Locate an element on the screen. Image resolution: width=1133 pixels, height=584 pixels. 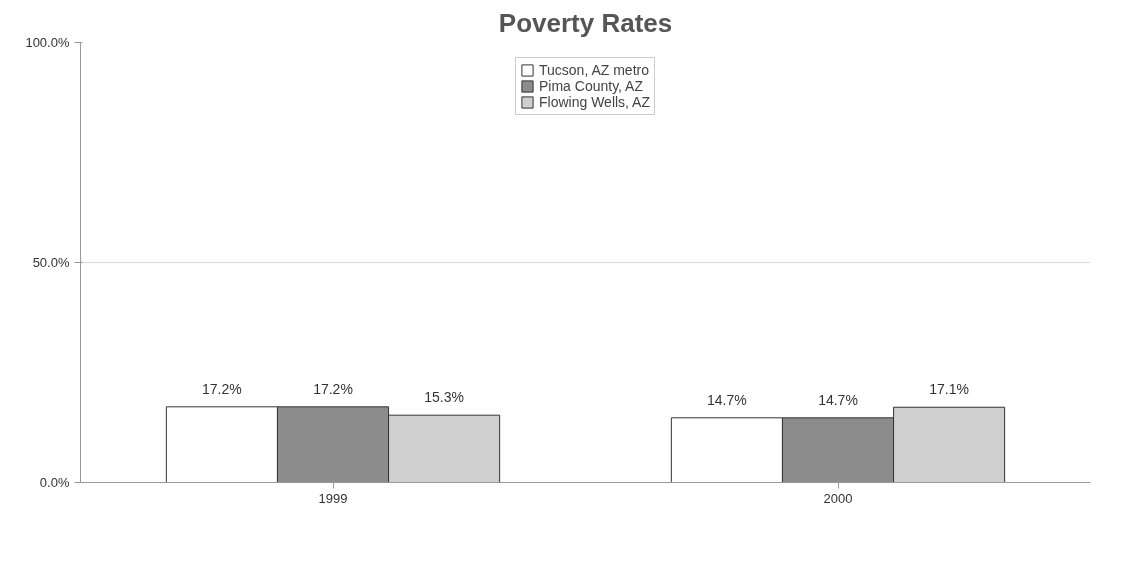
data-label: 15.3% is located at coordinates (444, 397).